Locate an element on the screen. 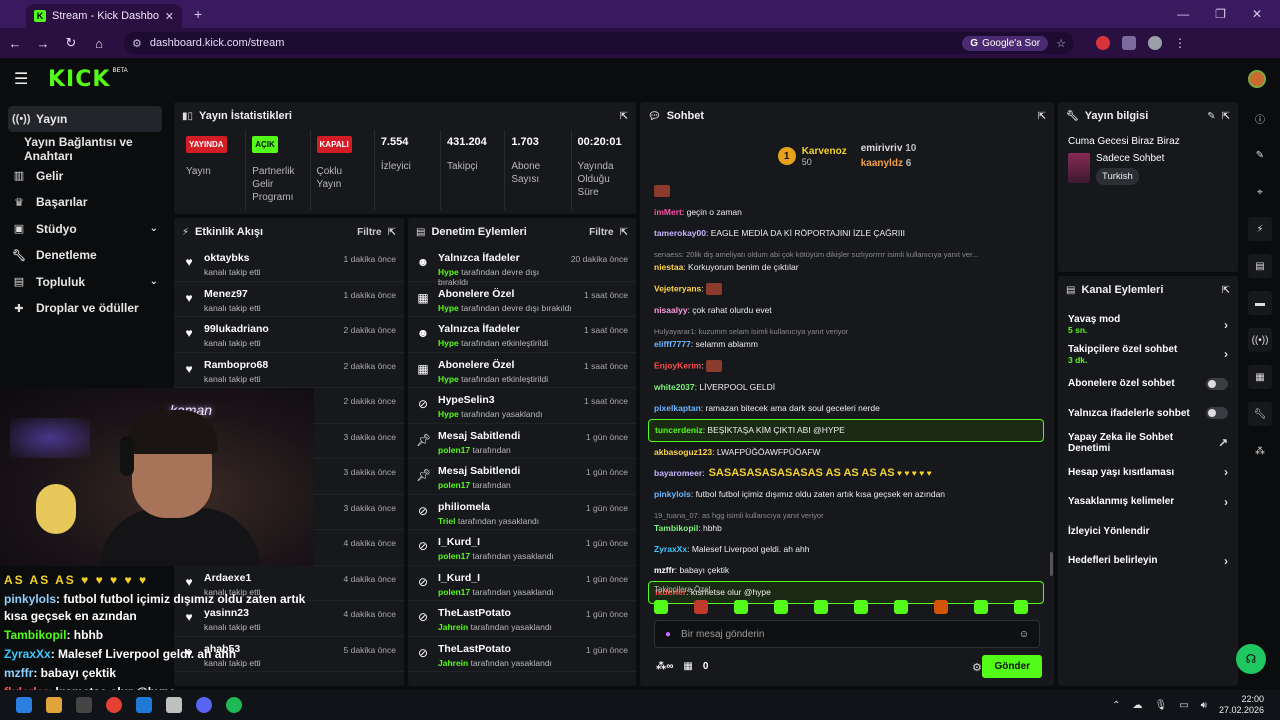 The image size is (1280, 720). supporter-name: kaanyldz is located at coordinates (881, 163).